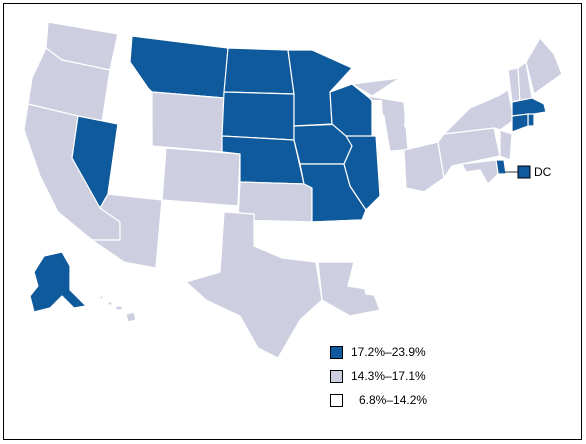 This screenshot has width=586, height=444. What do you see at coordinates (506, 145) in the screenshot?
I see `state-new-jersey` at bounding box center [506, 145].